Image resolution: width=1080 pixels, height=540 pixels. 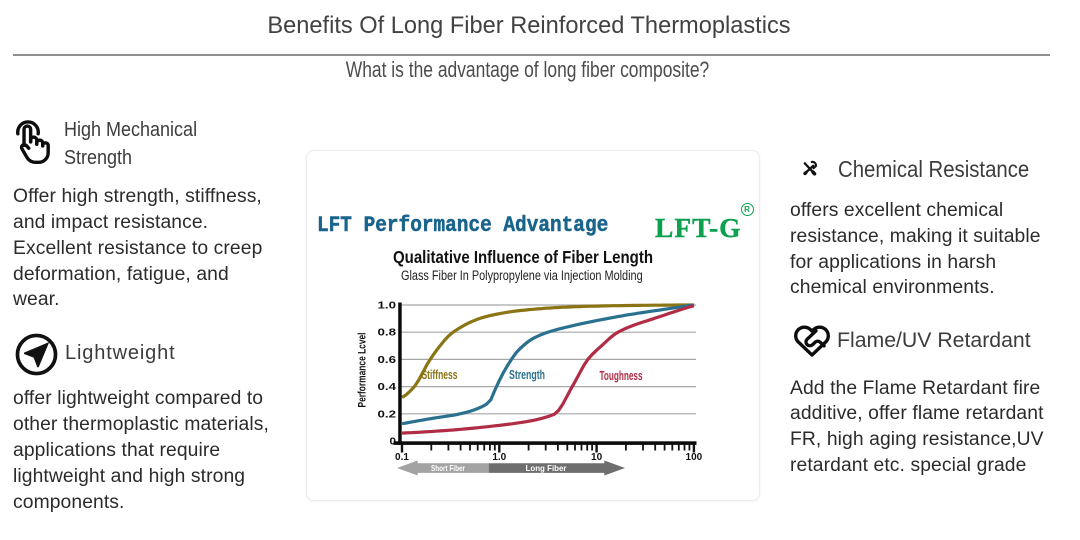 I want to click on svg-text: Toughness, so click(x=621, y=376).